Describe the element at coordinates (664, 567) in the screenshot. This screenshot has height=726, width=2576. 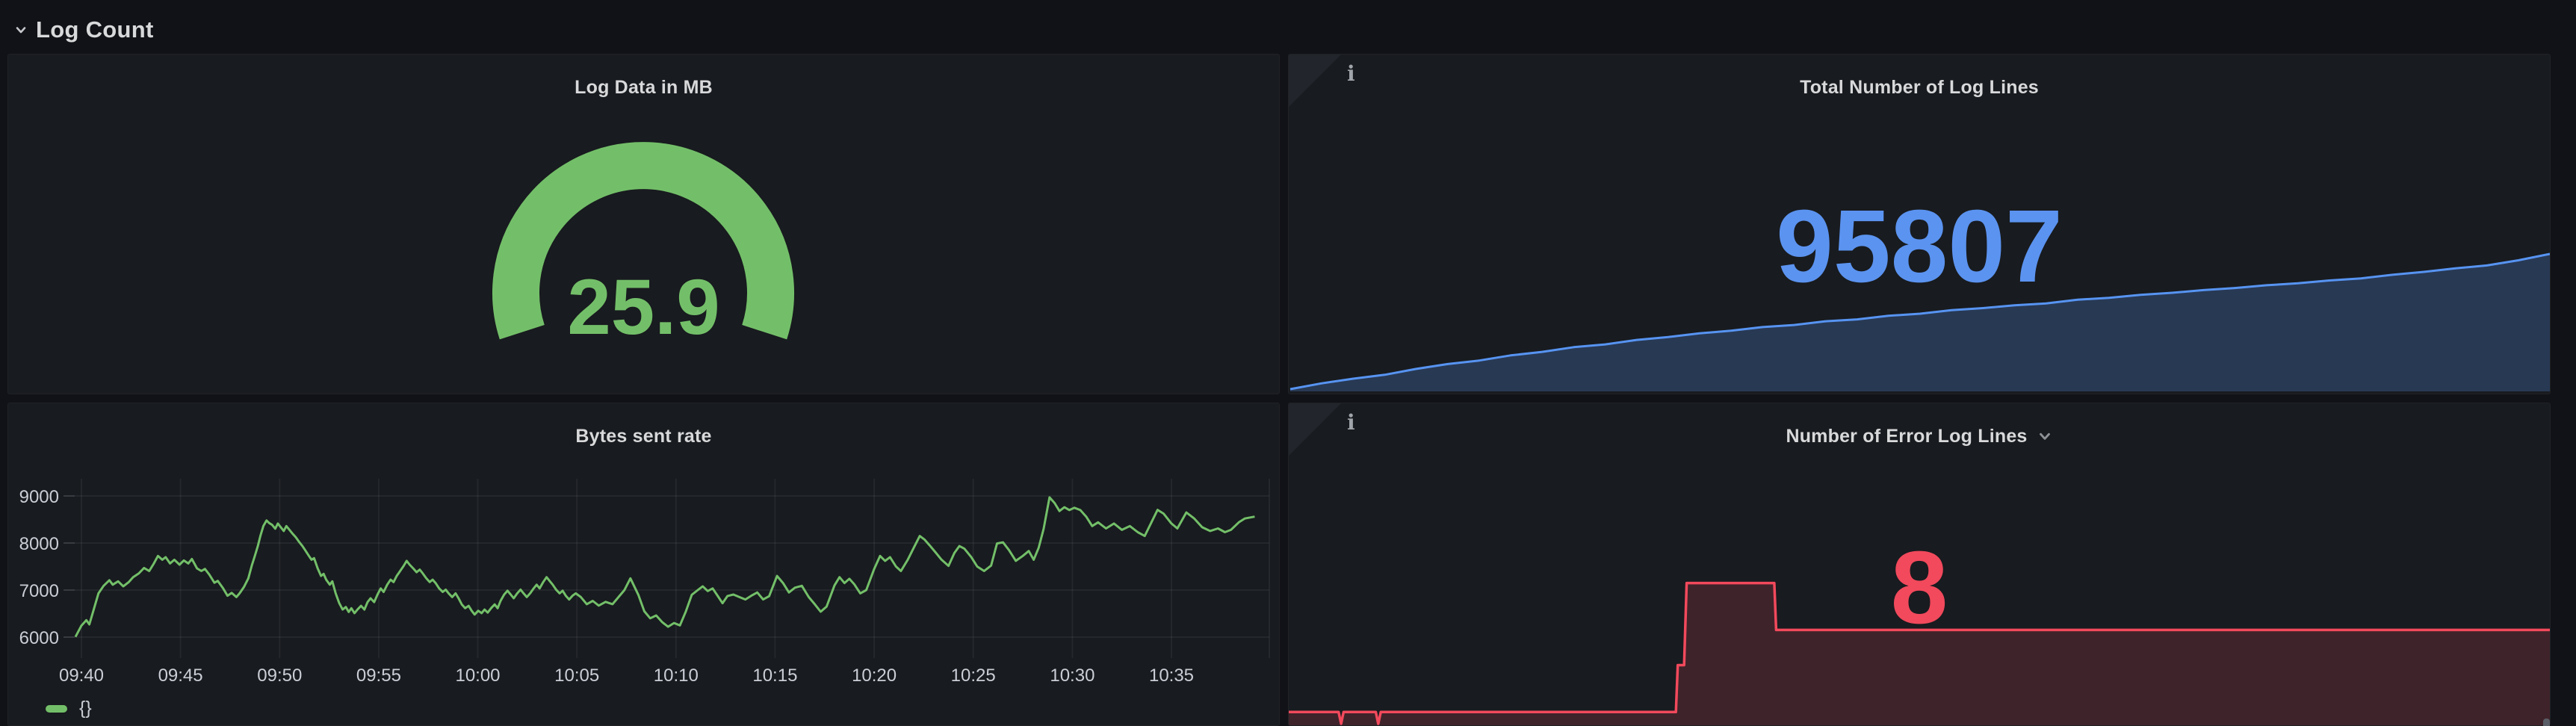
I see `bytes-line` at that location.